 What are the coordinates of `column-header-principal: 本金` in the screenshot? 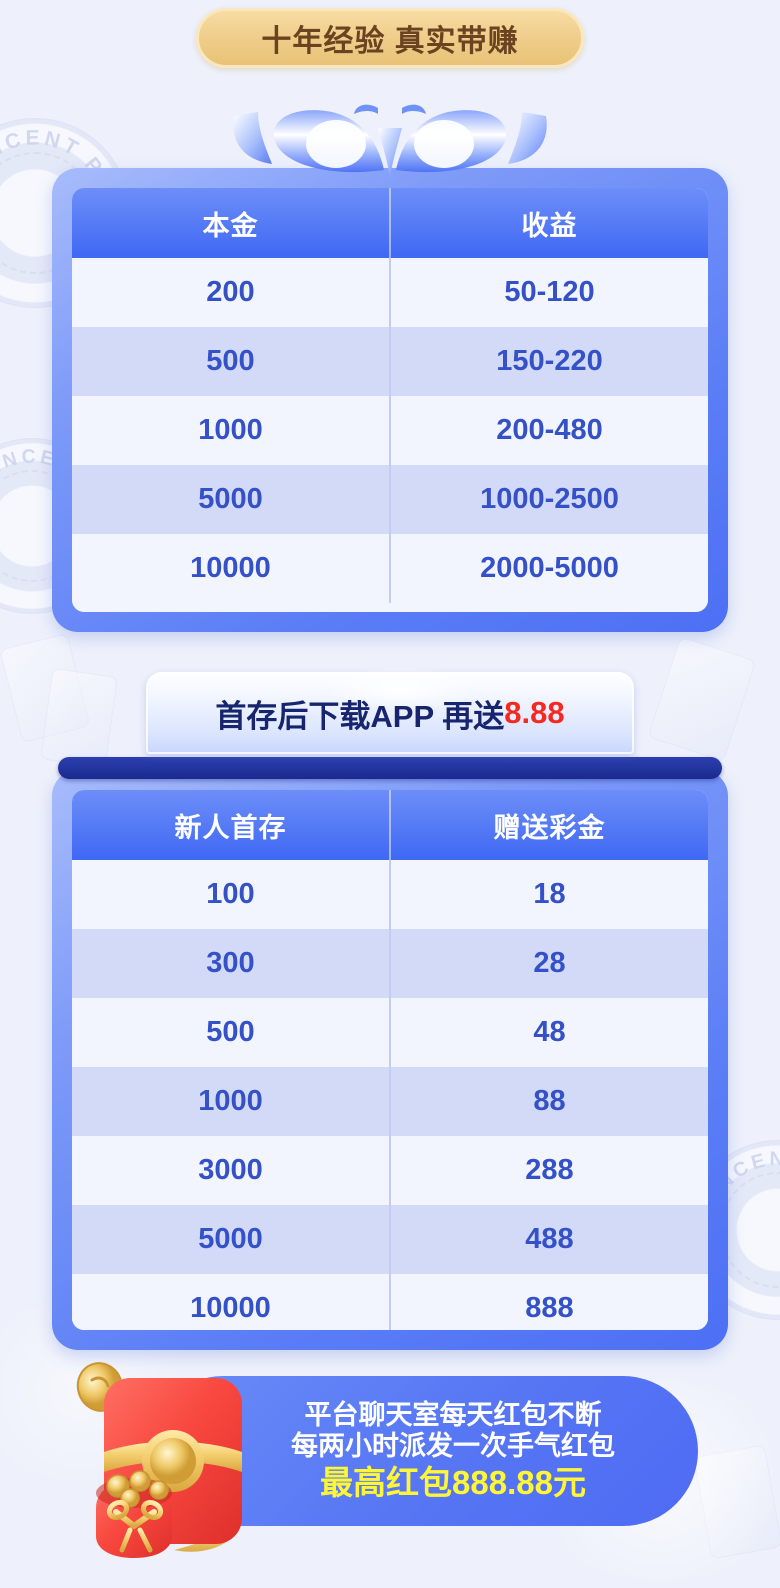 It's located at (231, 223).